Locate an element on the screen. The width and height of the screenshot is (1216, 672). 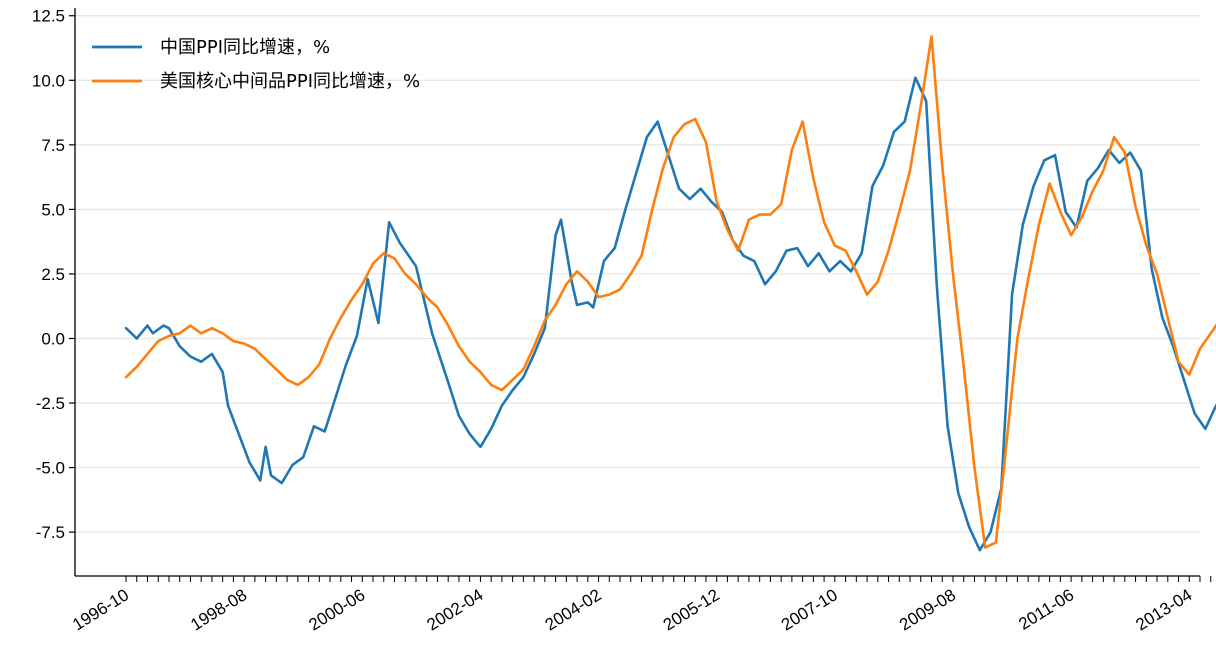
legend: 中国PPI同比增速，% 美国核心中间品PPI同比增速，% is located at coordinates (256, 64).